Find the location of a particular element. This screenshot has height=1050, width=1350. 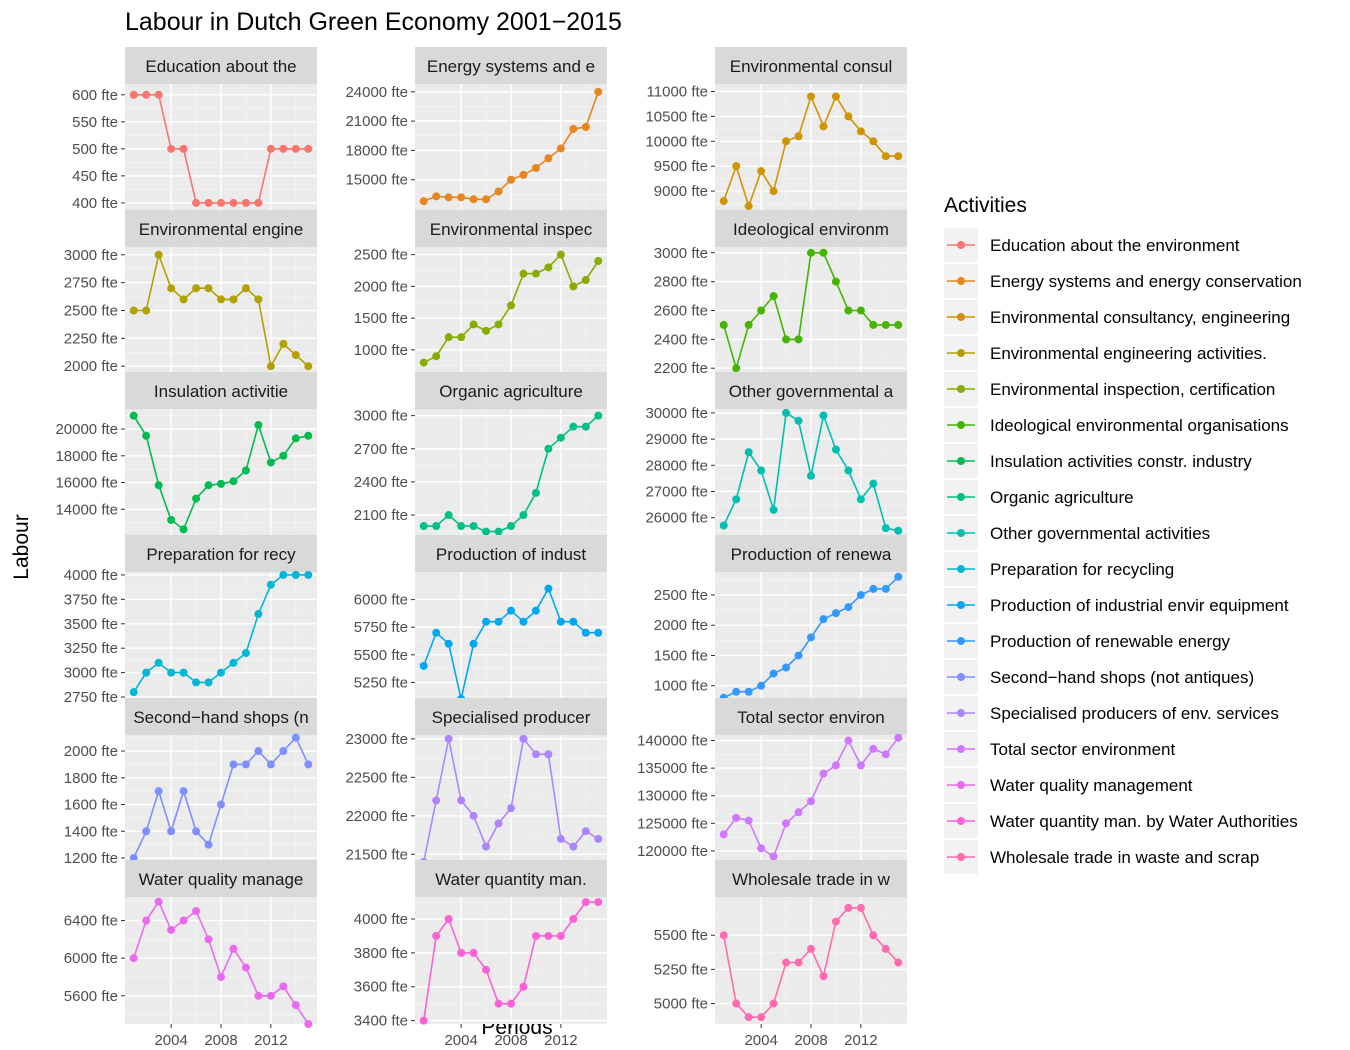

y-tick-label: 6000 fte is located at coordinates (381, 600).